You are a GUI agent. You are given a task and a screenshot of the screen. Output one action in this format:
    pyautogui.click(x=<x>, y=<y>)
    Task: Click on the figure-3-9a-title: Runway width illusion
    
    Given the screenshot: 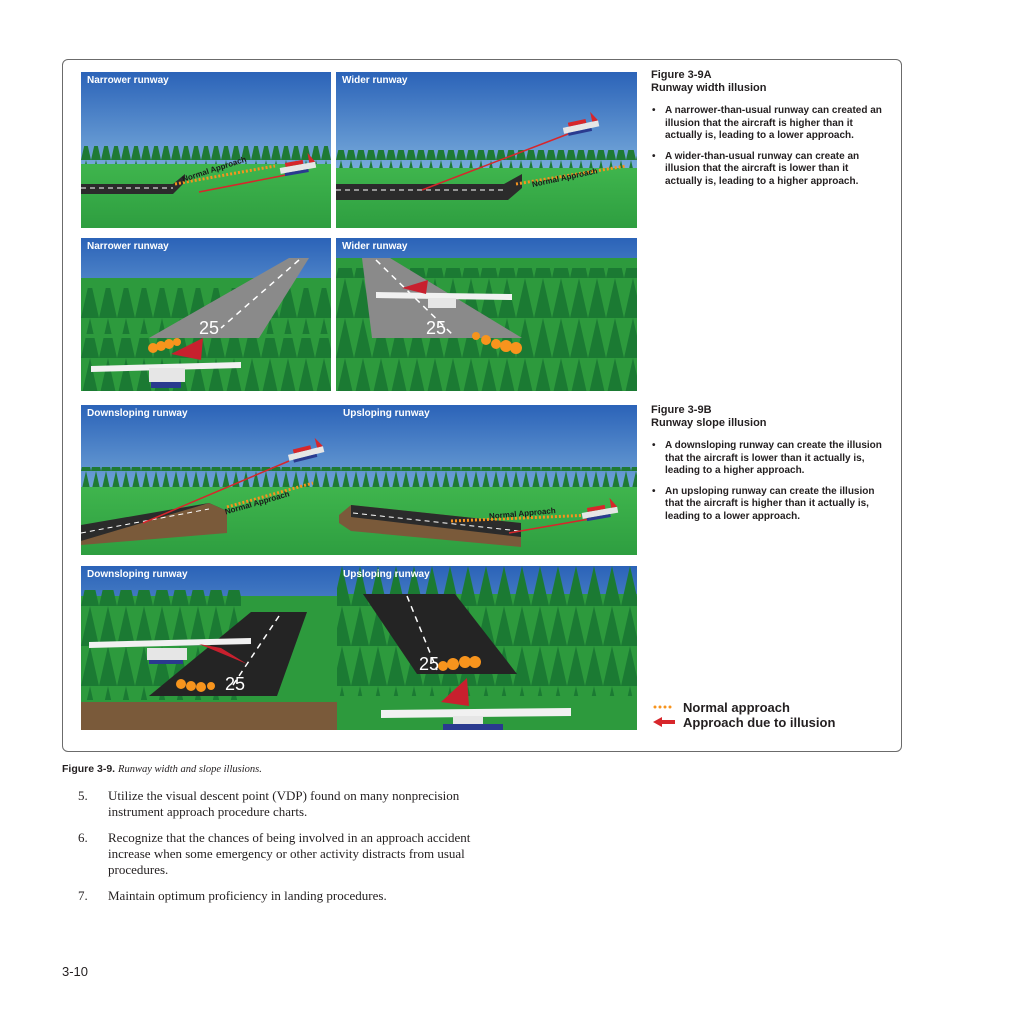 What is the action you would take?
    pyautogui.click(x=709, y=88)
    